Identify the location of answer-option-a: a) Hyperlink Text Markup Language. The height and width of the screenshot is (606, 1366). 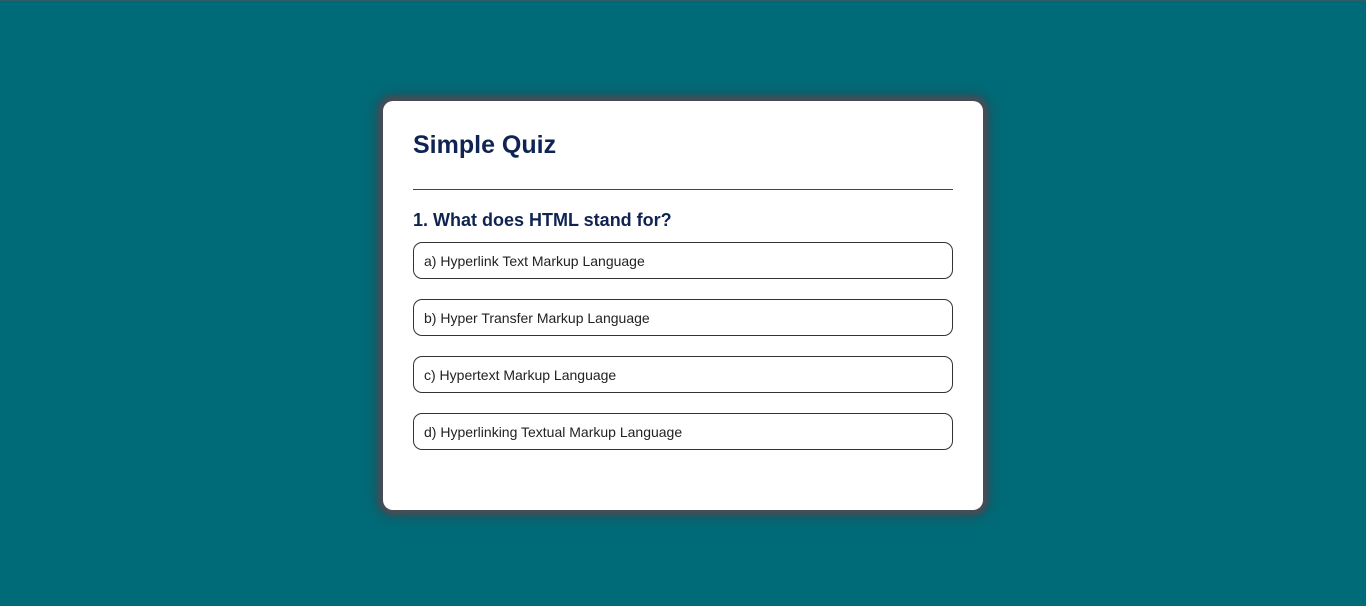
(683, 260).